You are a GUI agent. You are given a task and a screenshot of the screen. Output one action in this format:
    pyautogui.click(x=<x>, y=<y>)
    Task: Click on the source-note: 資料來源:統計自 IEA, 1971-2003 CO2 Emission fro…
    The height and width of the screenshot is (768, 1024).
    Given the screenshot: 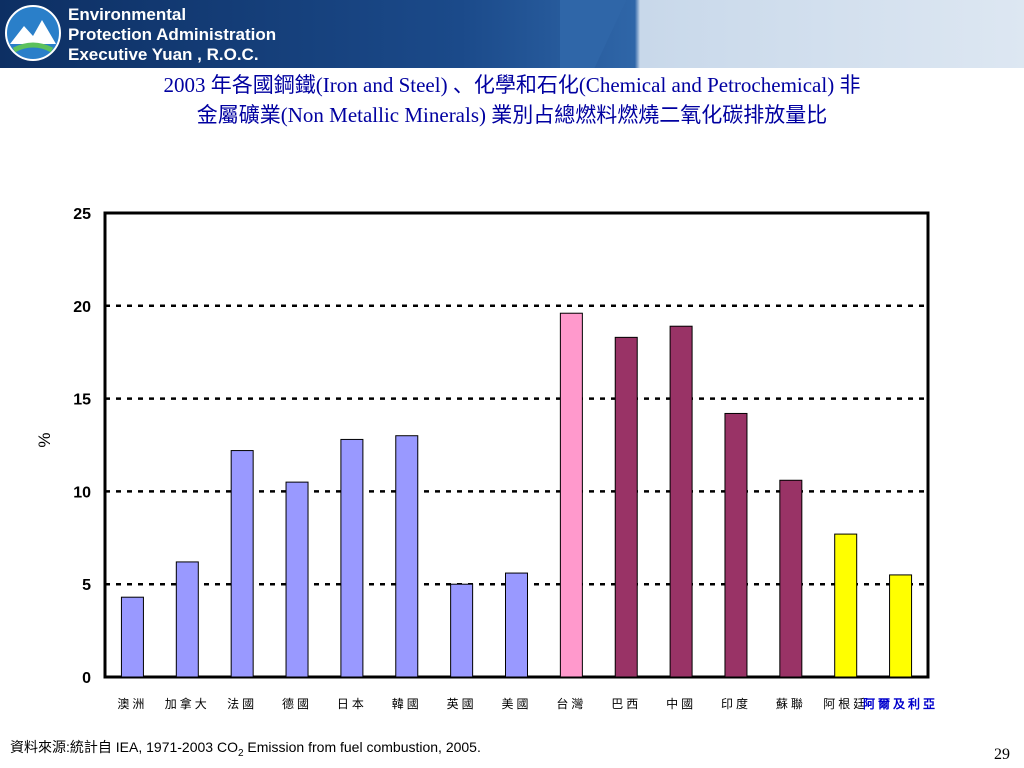 What is the action you would take?
    pyautogui.click(x=245, y=748)
    